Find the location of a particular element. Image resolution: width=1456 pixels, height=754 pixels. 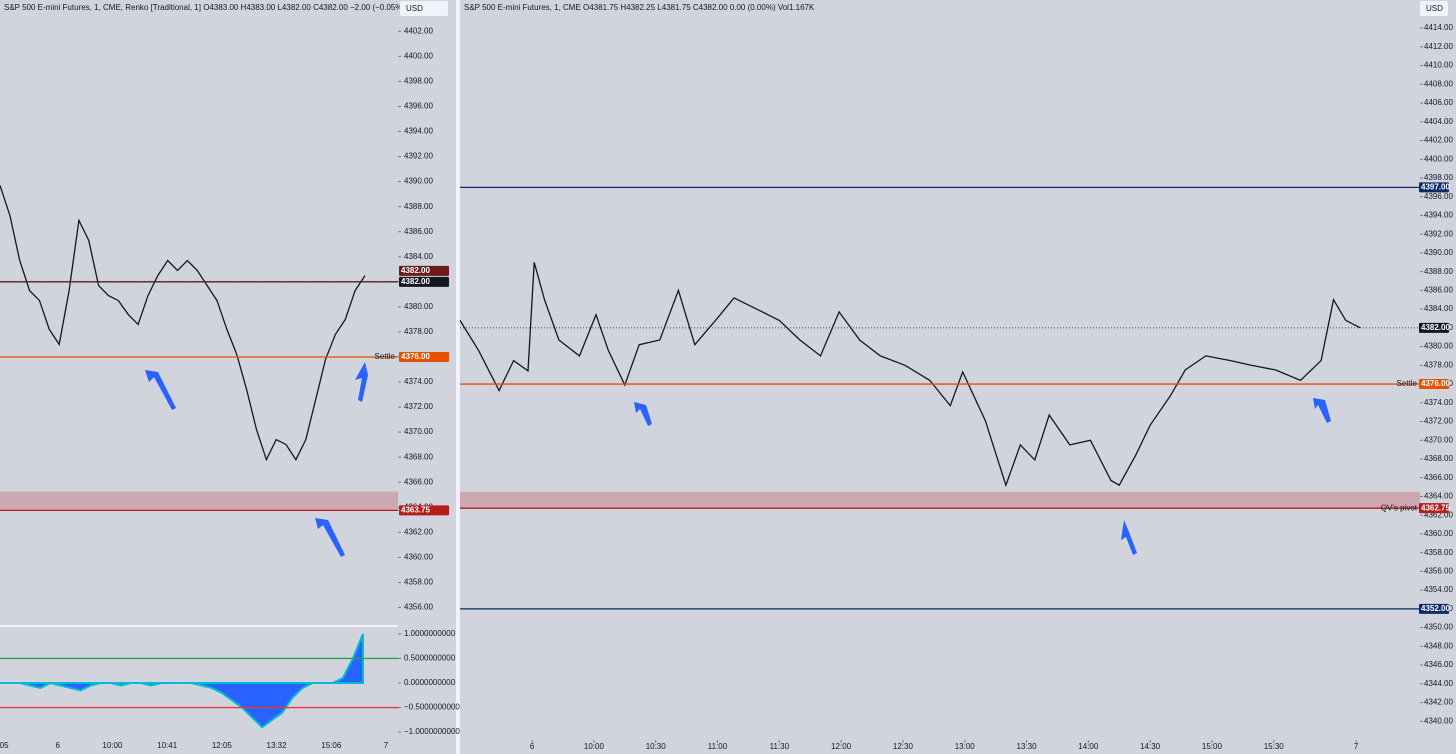

y-tick-label: 4400.00 is located at coordinates (1438, 158).